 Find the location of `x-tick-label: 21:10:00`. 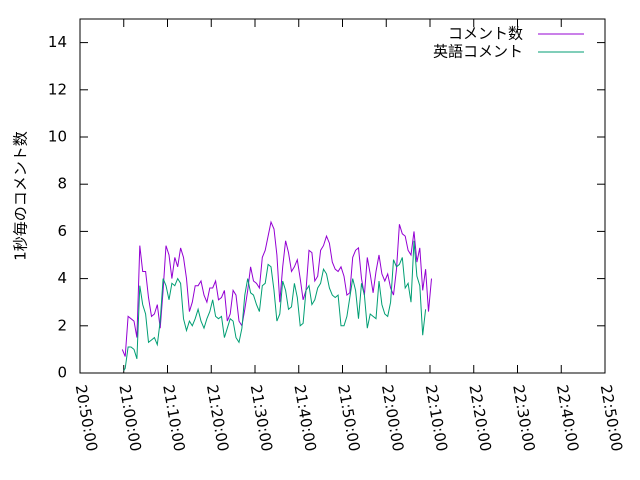

x-tick-label: 21:10:00 is located at coordinates (173, 417).